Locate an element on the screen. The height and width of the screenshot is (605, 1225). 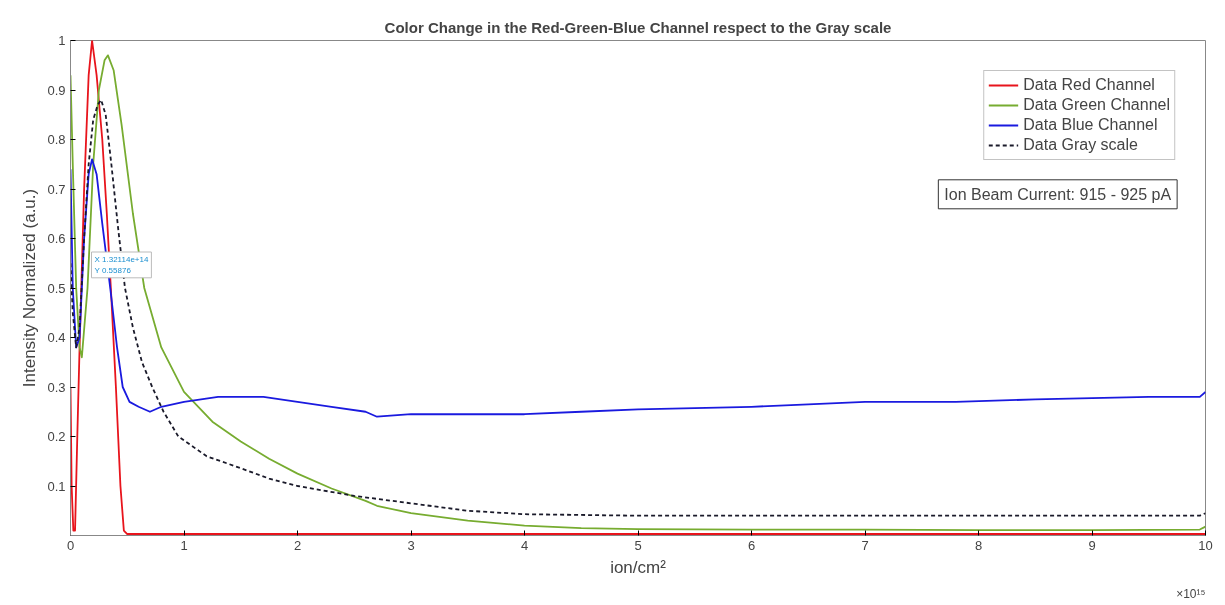
annotation: Ion Beam Current: 915 - 925 pA is located at coordinates (1058, 194).